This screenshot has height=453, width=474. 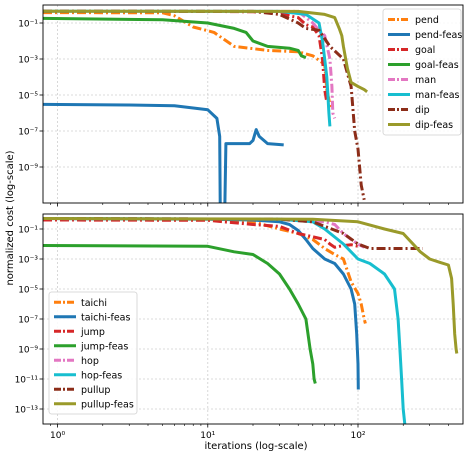 I want to click on legend-label: pend-feas, so click(x=438, y=35).